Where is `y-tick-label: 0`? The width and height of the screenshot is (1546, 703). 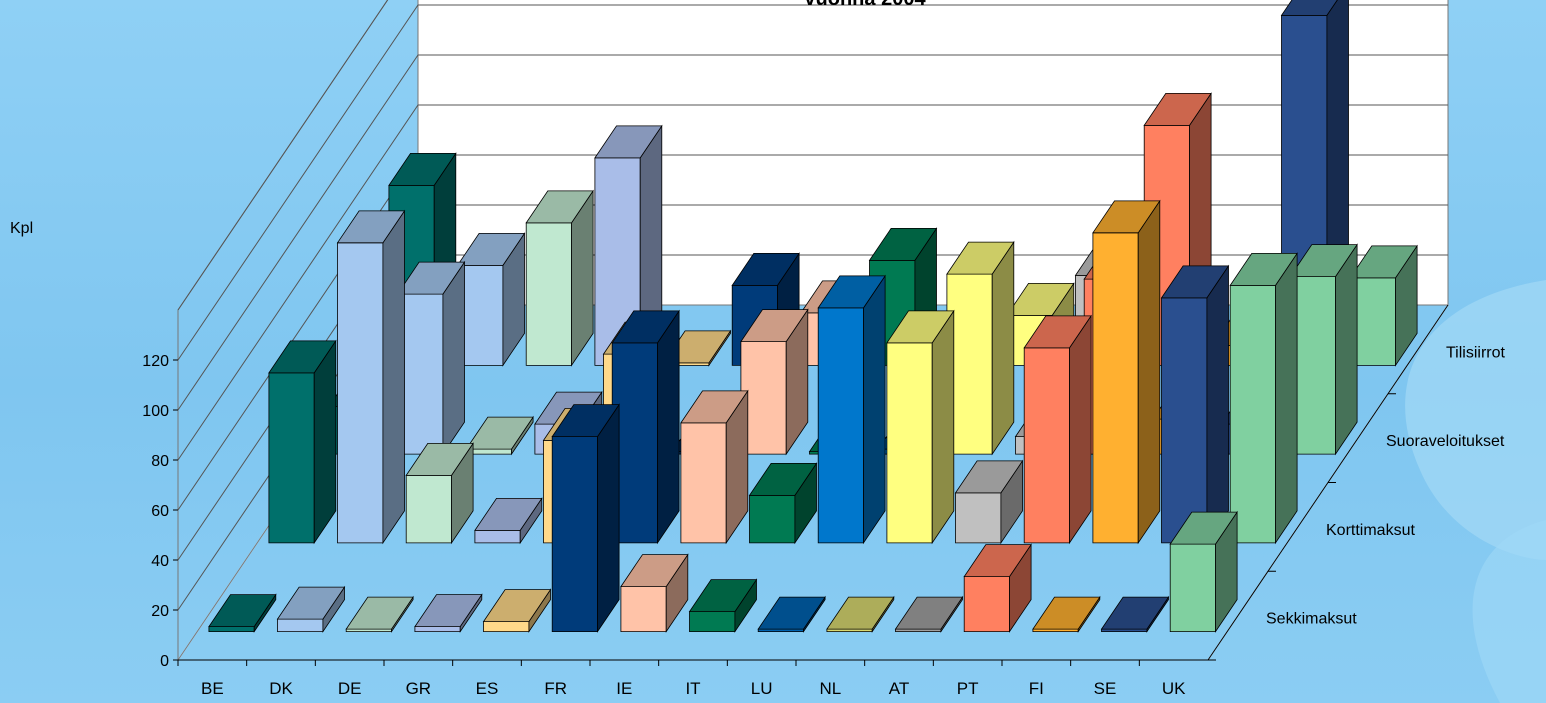 y-tick-label: 0 is located at coordinates (164, 661).